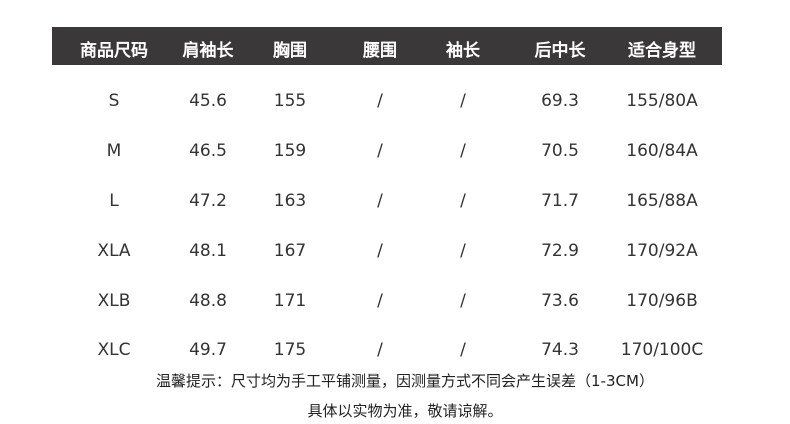  What do you see at coordinates (560, 201) in the screenshot?
I see `table-cell: 71.7` at bounding box center [560, 201].